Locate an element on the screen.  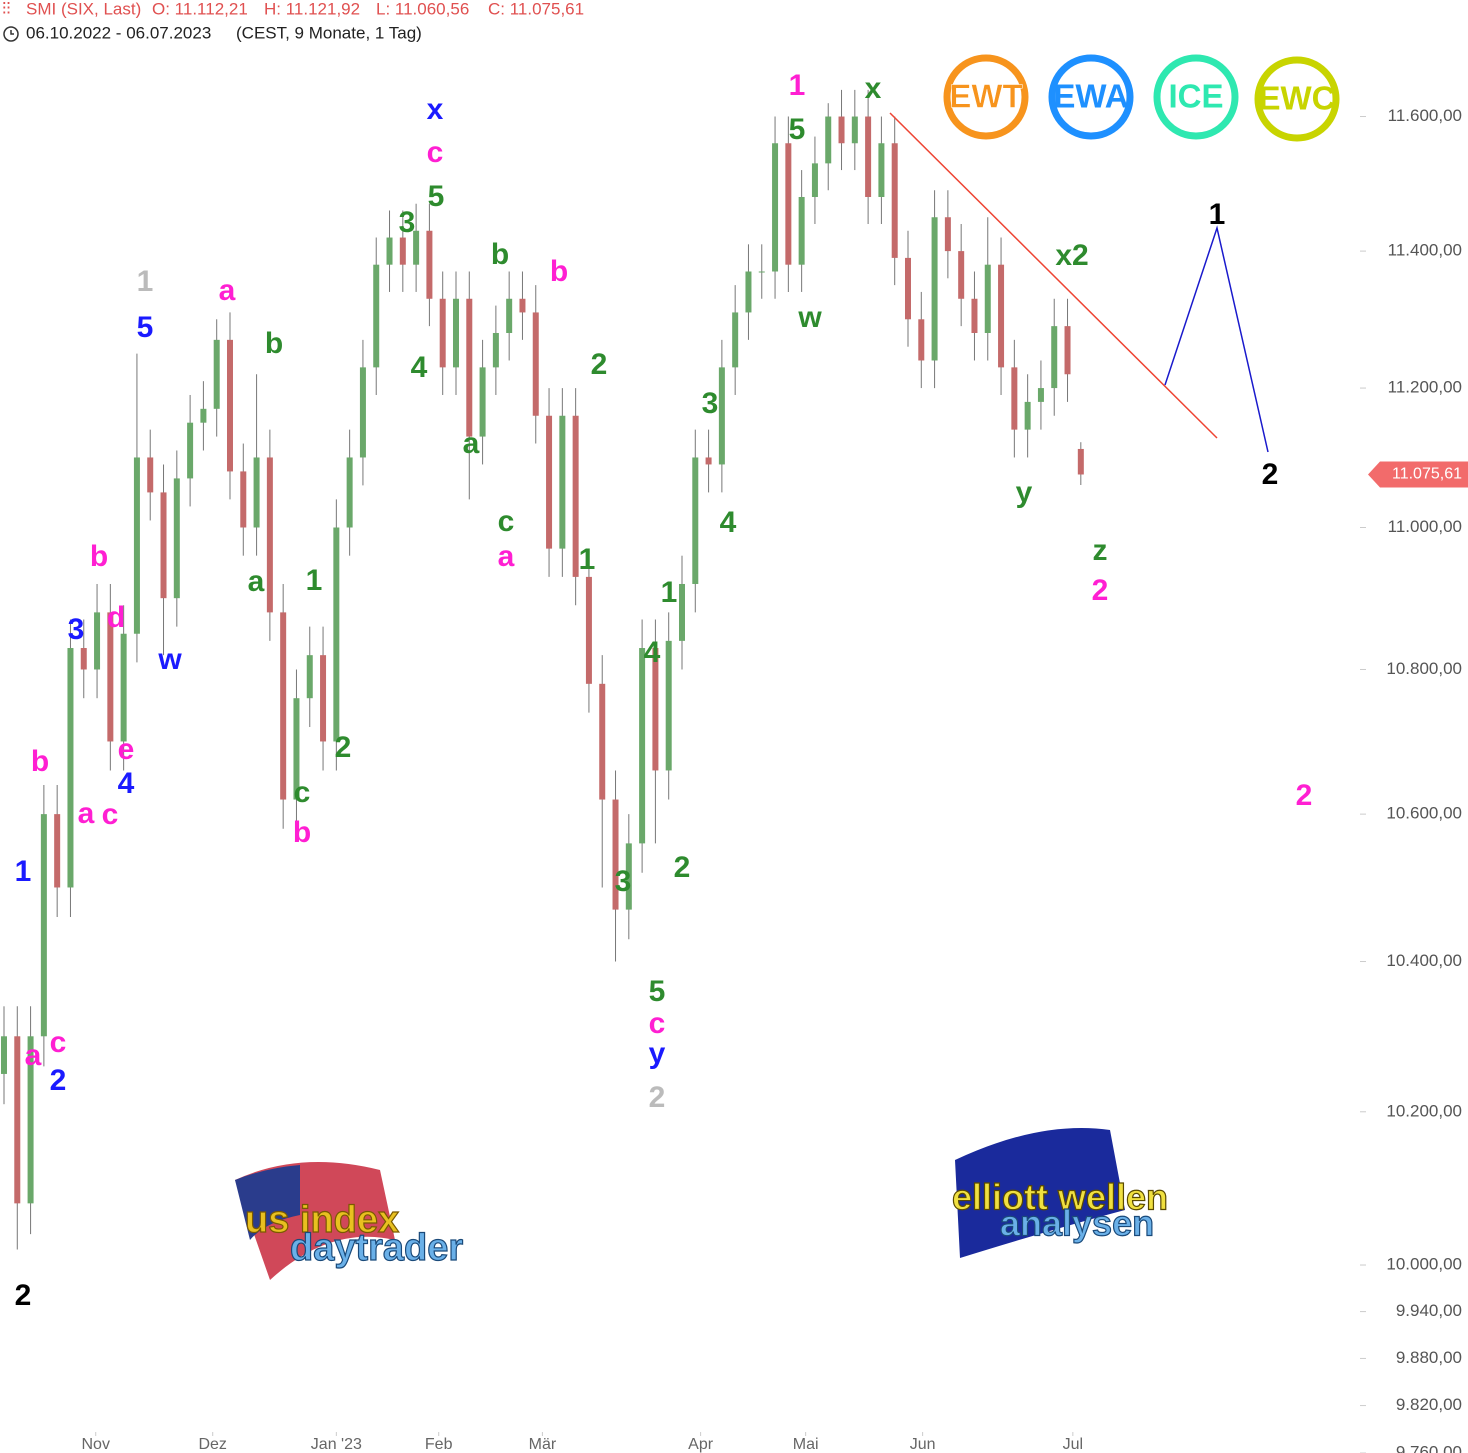
x-tick-label: Mai is located at coordinates (806, 1444).